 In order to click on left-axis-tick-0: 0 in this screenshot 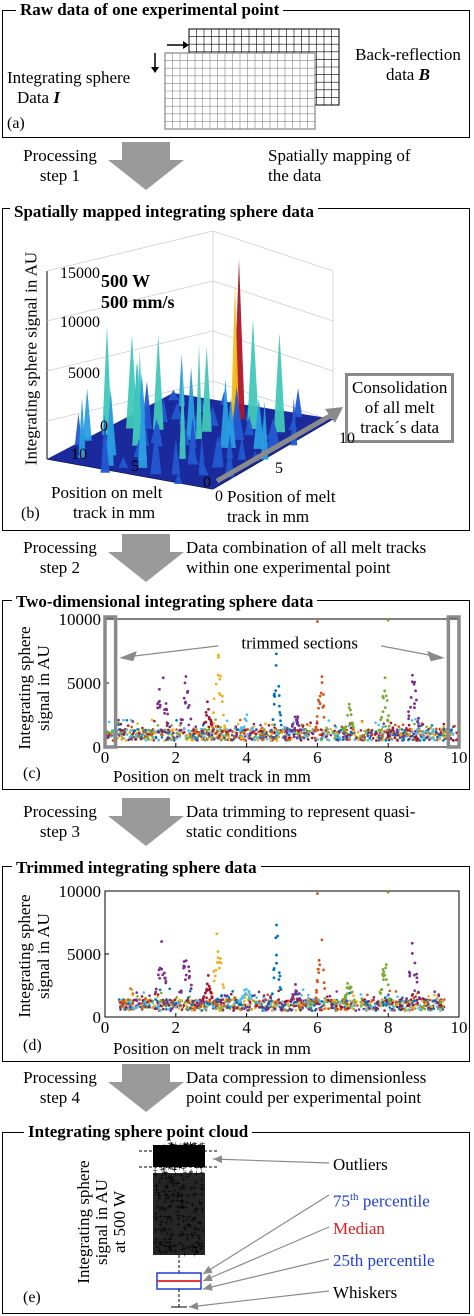, I will do `click(207, 482)`.